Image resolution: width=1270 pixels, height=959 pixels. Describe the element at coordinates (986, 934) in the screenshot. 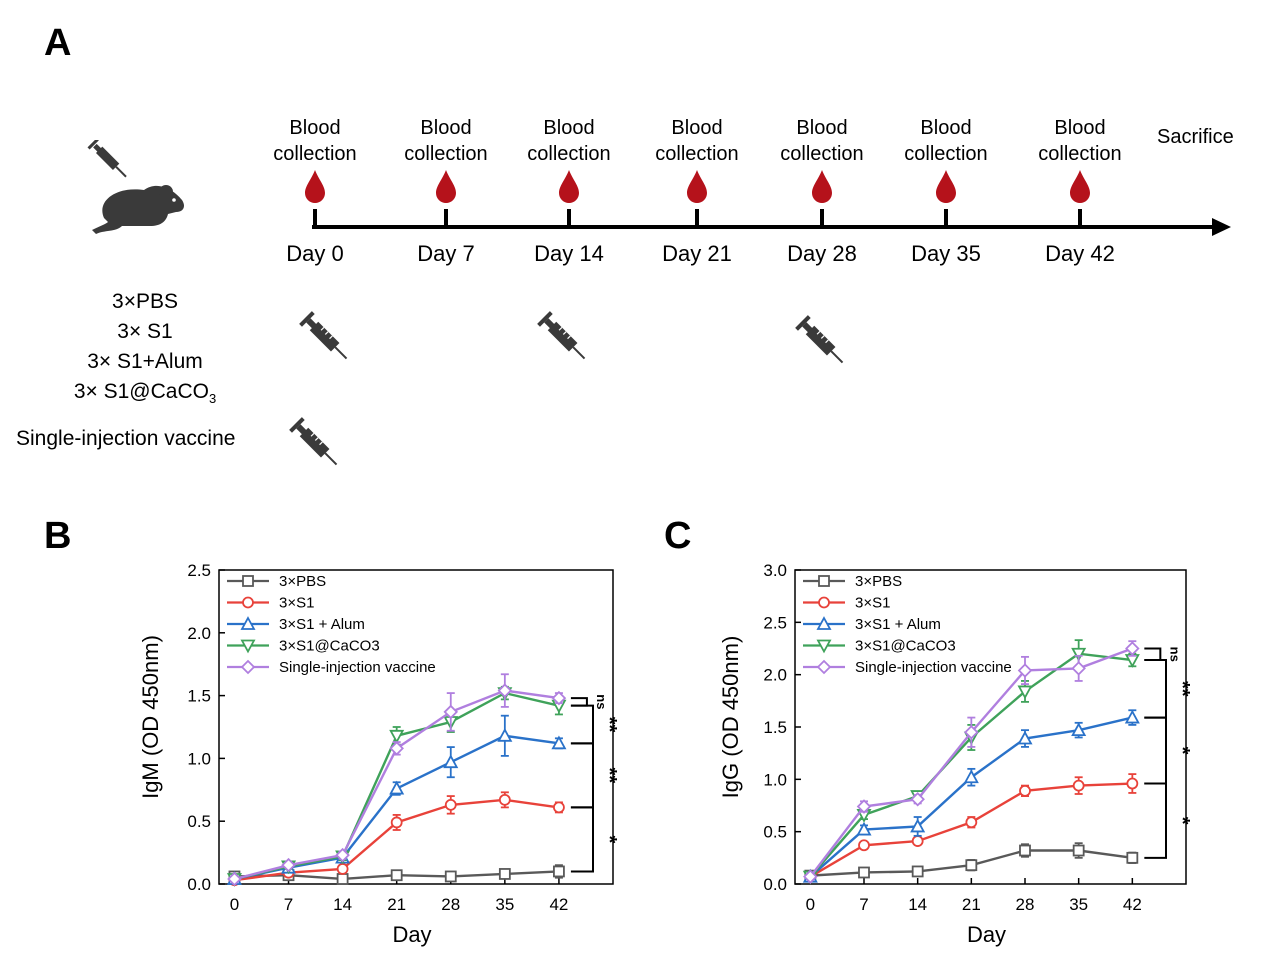

I see `x-axis-label: Day` at that location.